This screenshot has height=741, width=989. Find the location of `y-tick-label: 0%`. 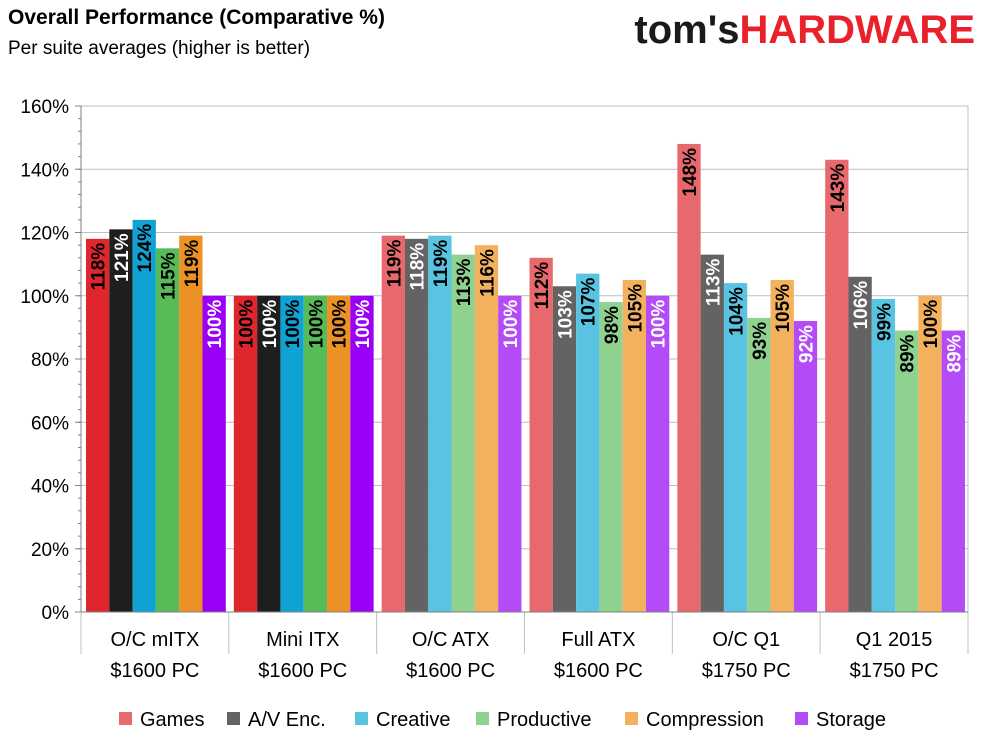

y-tick-label: 0% is located at coordinates (56, 613).